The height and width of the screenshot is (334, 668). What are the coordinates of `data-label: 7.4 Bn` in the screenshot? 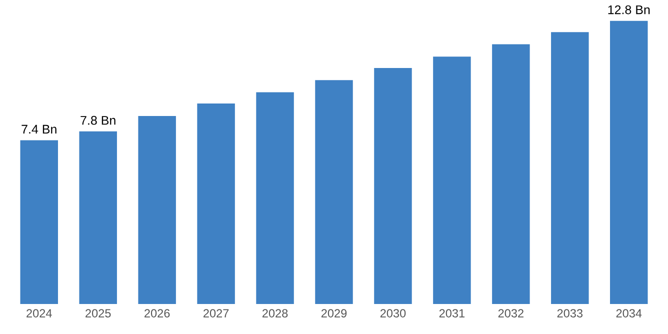 It's located at (39, 129).